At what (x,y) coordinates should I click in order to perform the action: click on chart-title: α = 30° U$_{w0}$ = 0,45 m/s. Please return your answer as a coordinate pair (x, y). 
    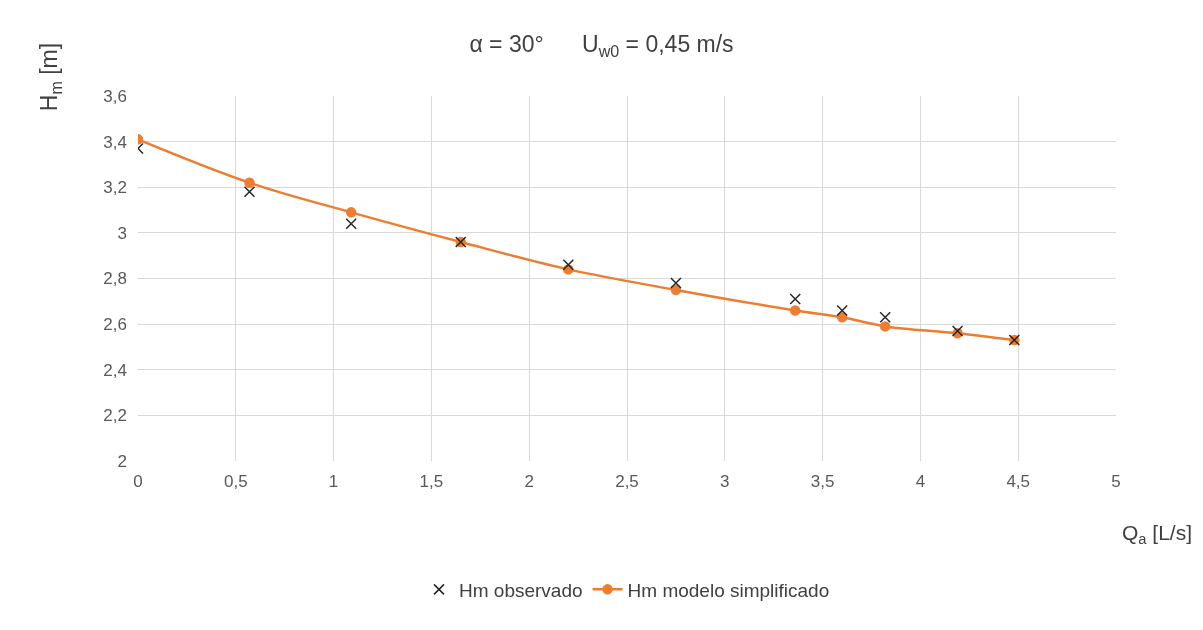
    Looking at the image, I should click on (601, 45).